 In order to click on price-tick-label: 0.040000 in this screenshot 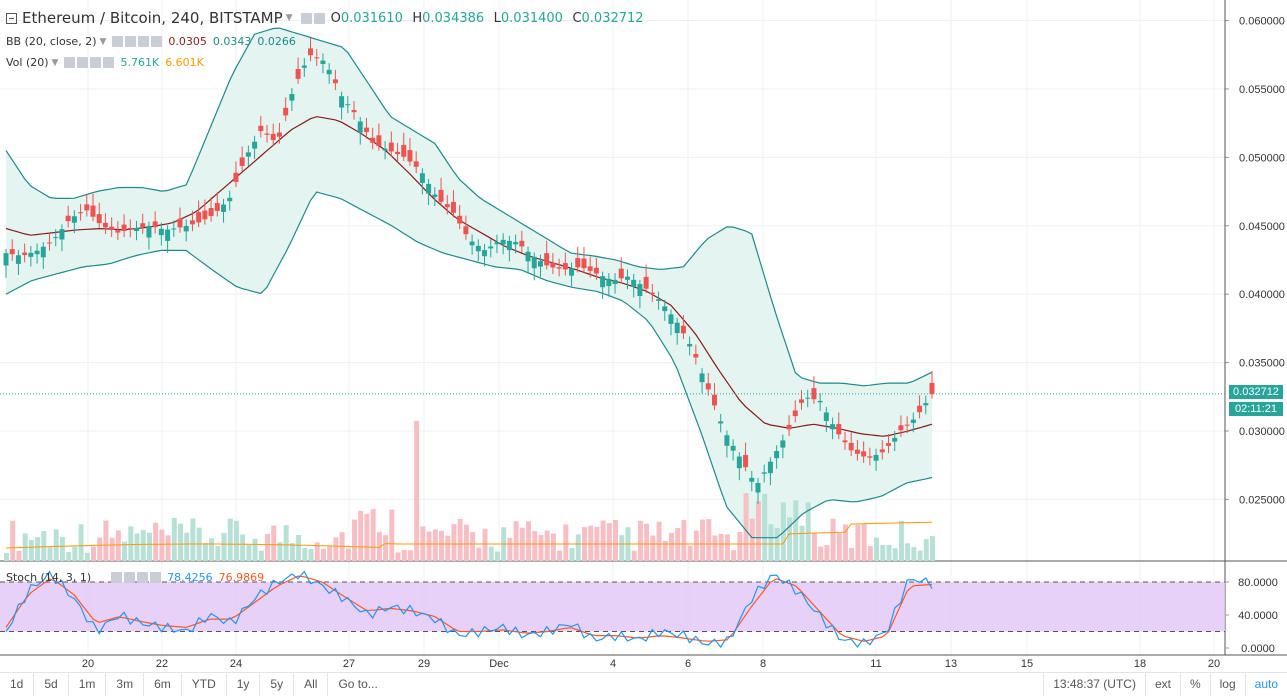, I will do `click(1262, 295)`.